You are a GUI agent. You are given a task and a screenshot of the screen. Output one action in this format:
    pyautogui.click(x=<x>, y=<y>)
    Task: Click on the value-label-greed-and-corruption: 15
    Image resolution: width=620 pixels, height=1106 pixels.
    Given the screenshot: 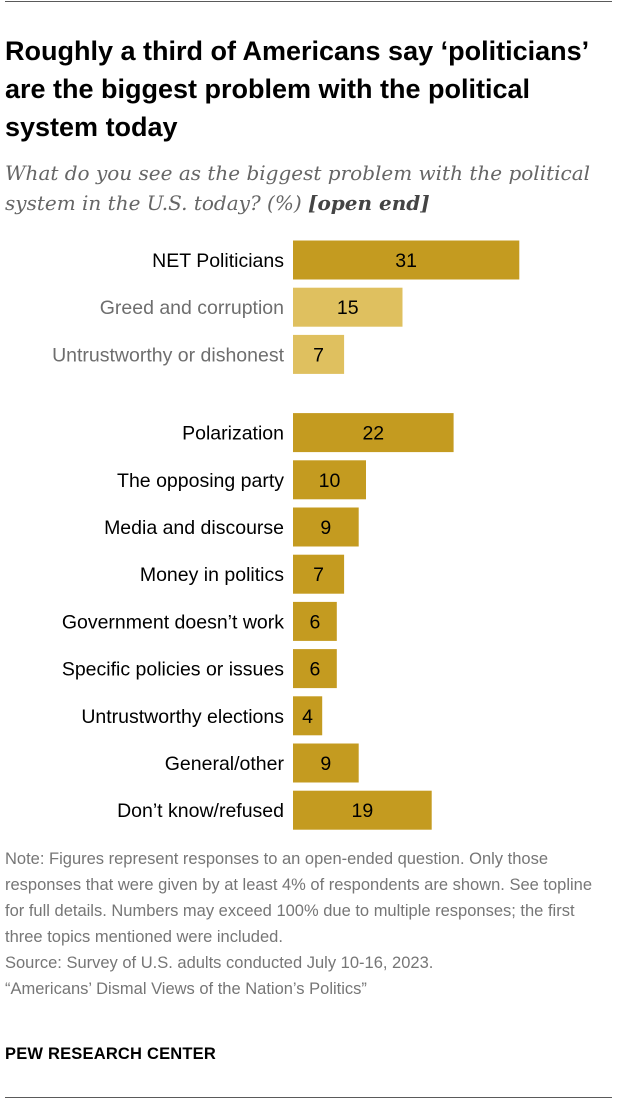 What is the action you would take?
    pyautogui.click(x=348, y=308)
    